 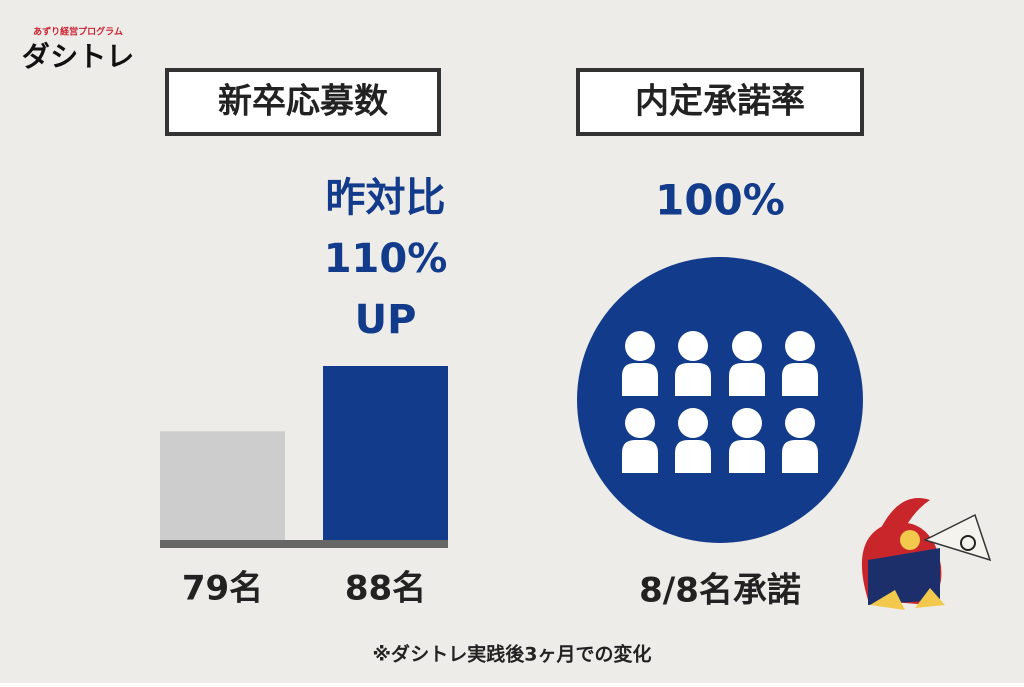 I want to click on acceptance-title: 内定承諾率, so click(x=720, y=102).